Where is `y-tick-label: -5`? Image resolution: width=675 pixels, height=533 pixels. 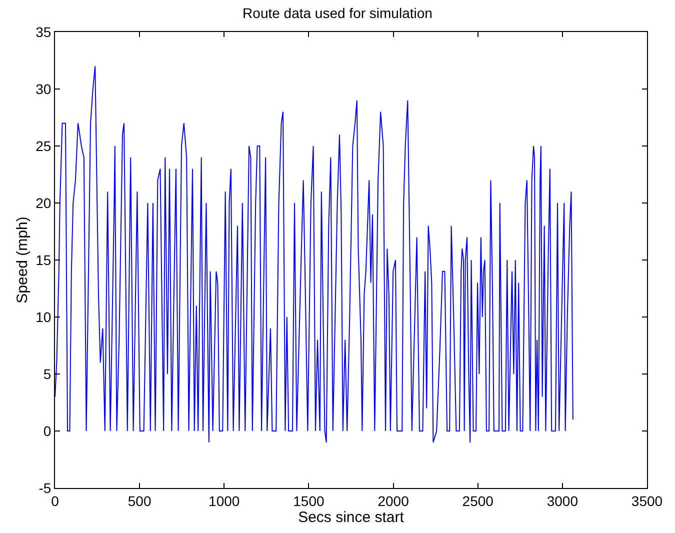 y-tick-label: -5 is located at coordinates (45, 488).